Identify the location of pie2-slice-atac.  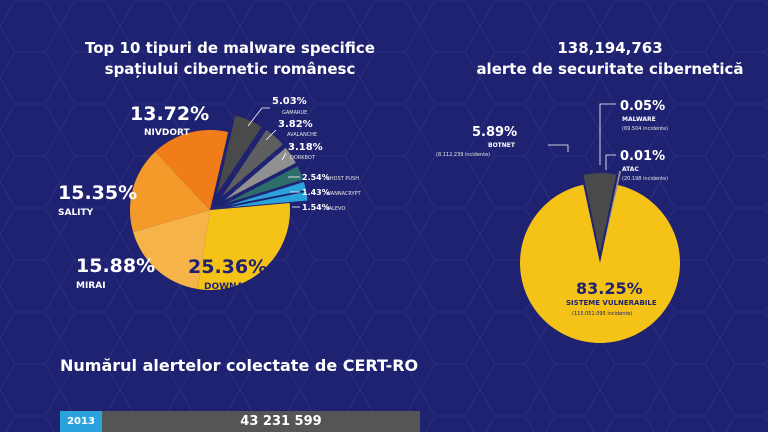
(612, 210).